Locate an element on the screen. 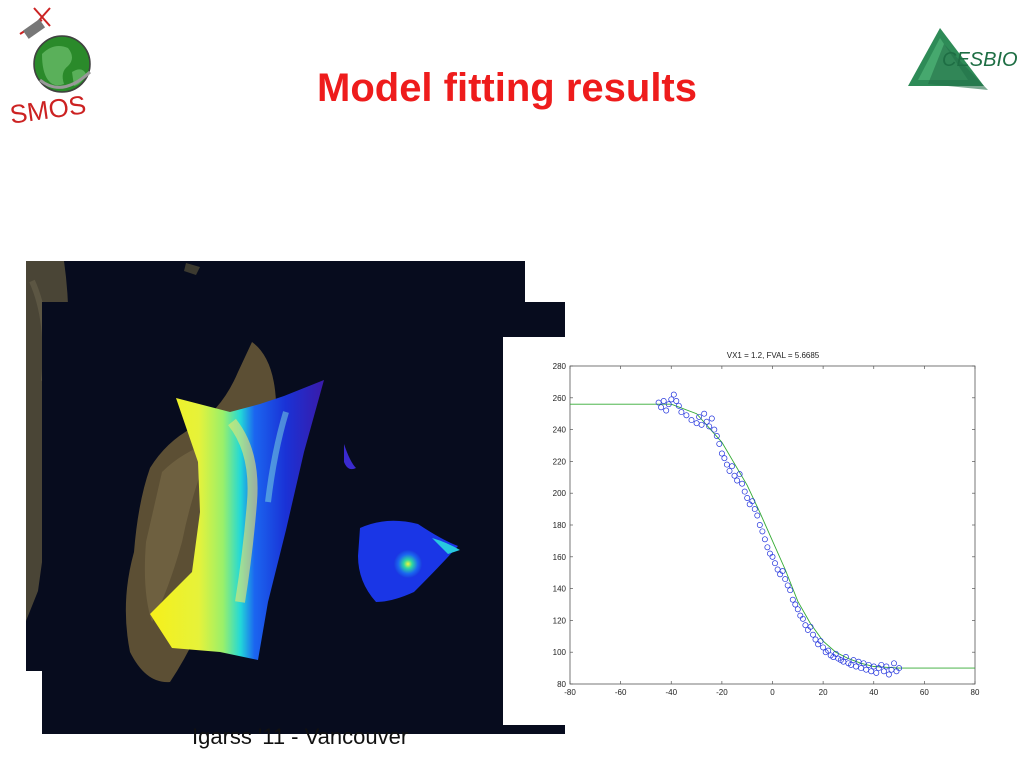 The image size is (1024, 768). slide-footer: Igarss '11 - Vancouver is located at coordinates (300, 736).